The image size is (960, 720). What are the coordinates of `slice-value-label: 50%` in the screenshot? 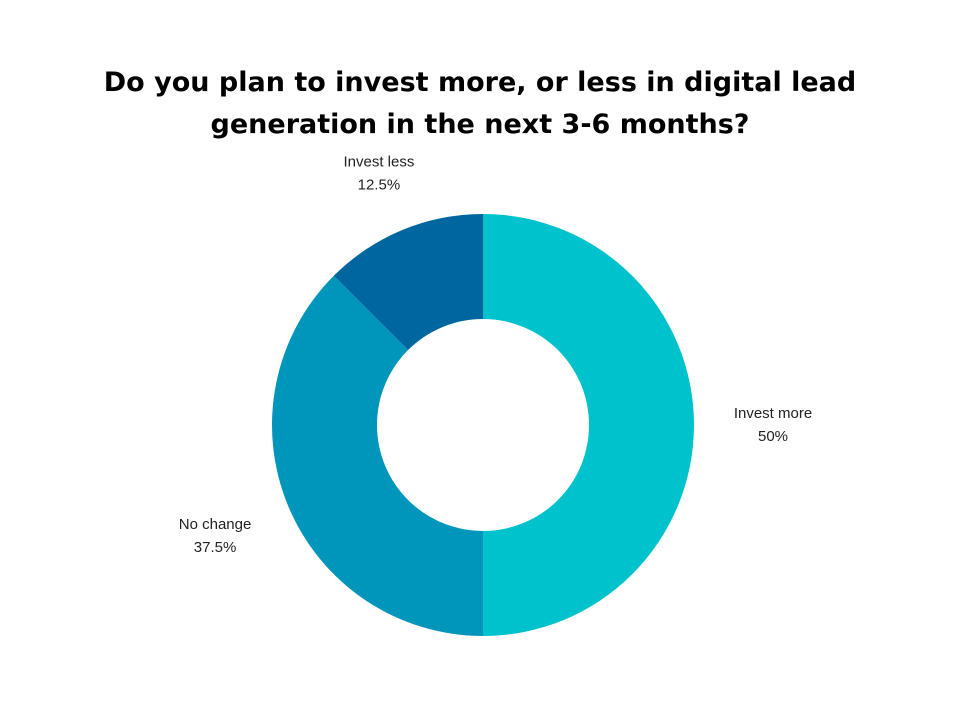 It's located at (773, 436).